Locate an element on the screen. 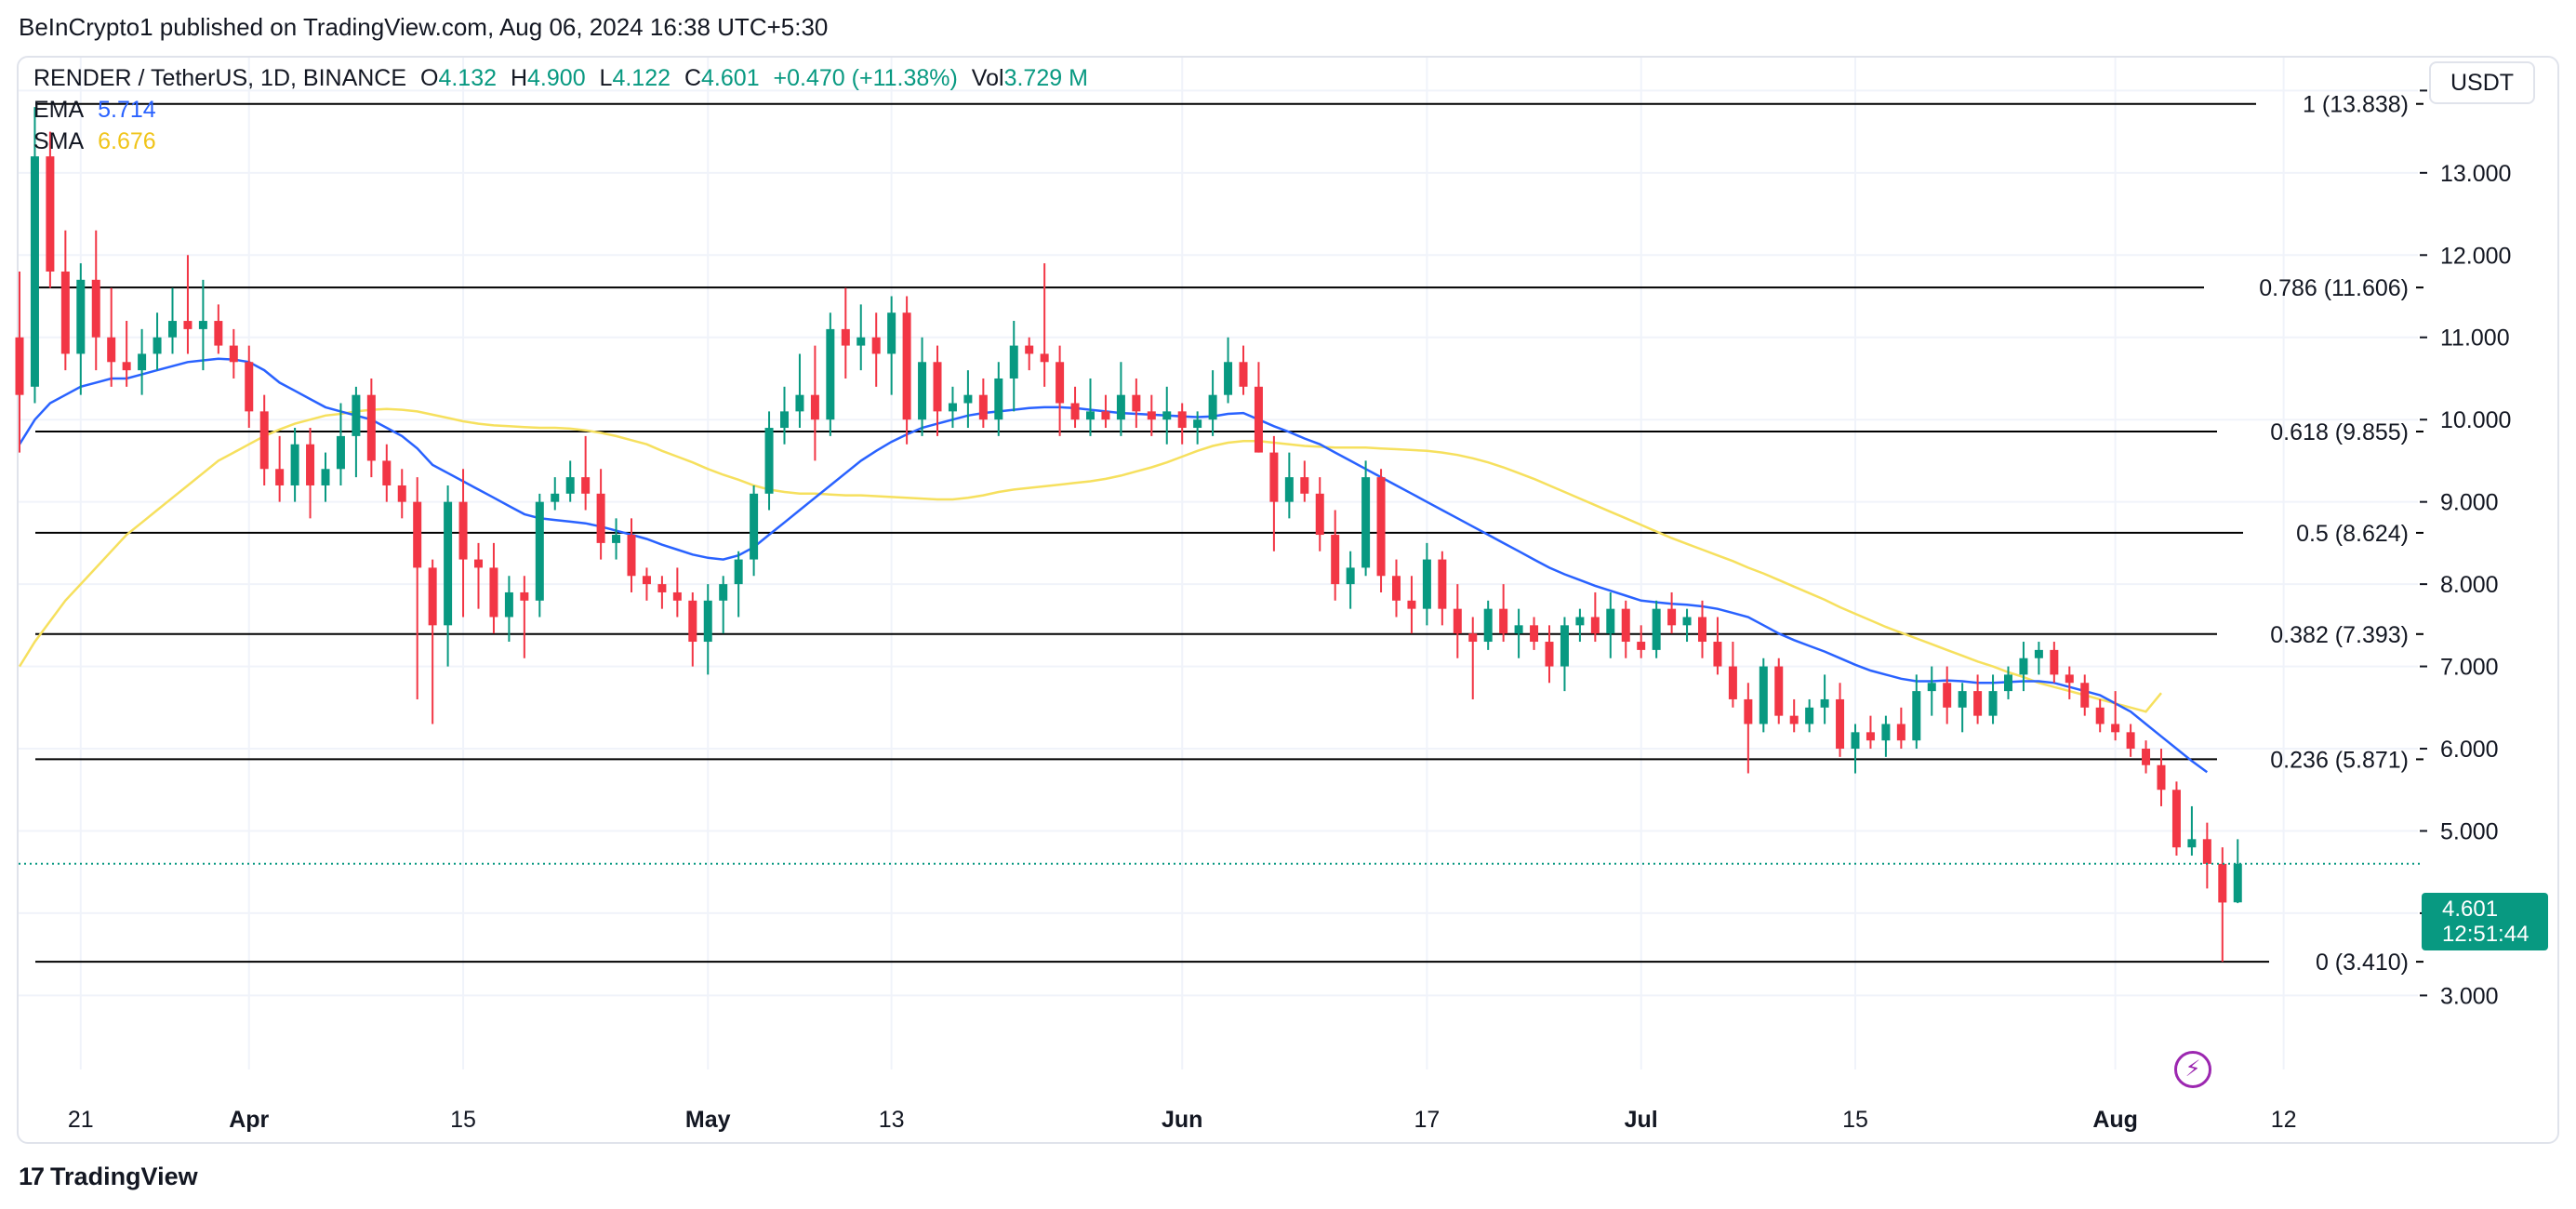 The height and width of the screenshot is (1209, 2576). sma-label: SMA is located at coordinates (59, 141).